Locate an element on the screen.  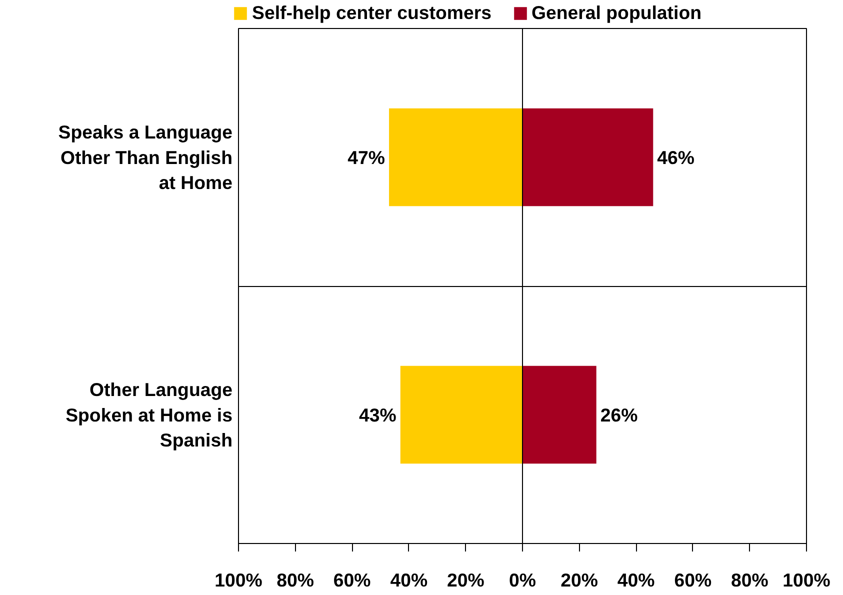
data-label: 43% is located at coordinates (378, 415).